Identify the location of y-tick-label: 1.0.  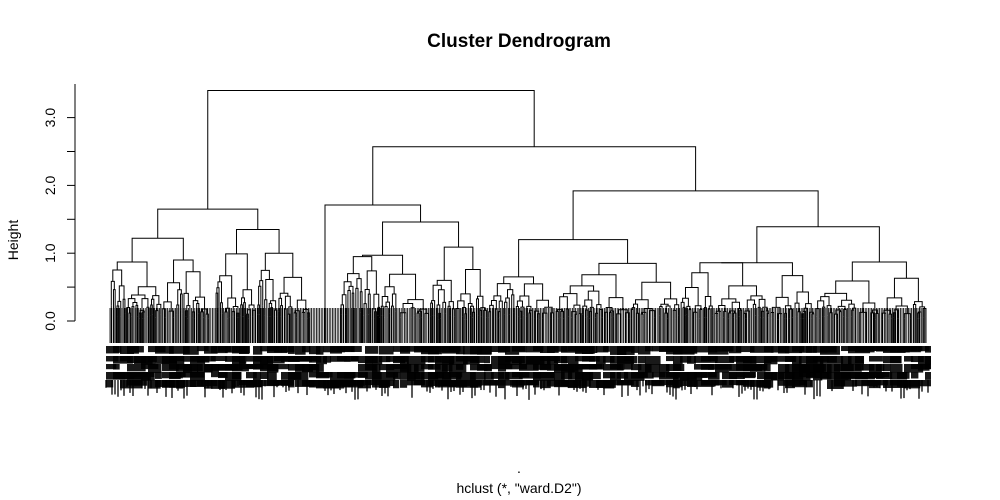
(50, 253).